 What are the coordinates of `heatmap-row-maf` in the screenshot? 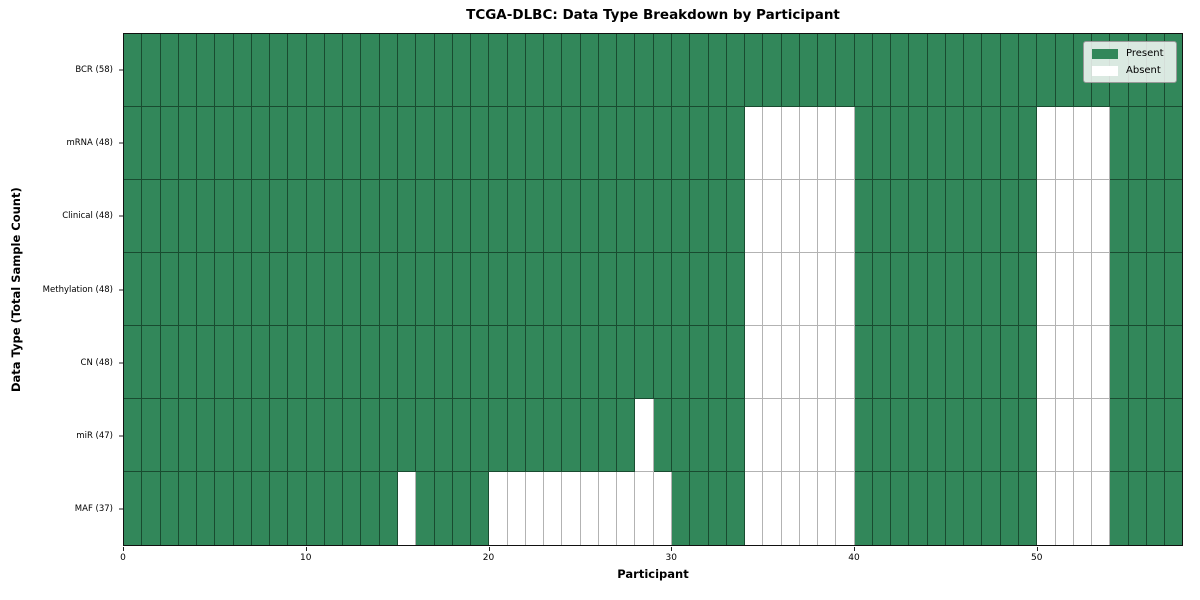 It's located at (653, 508).